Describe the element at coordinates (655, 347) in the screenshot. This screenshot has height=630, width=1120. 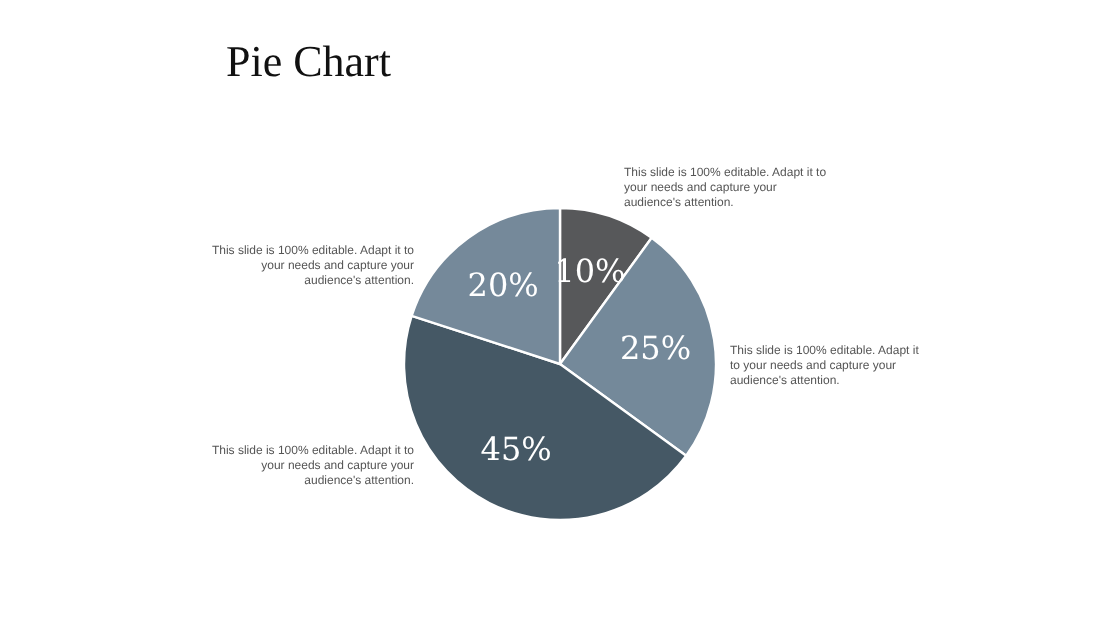
I see `data-label: 25%` at that location.